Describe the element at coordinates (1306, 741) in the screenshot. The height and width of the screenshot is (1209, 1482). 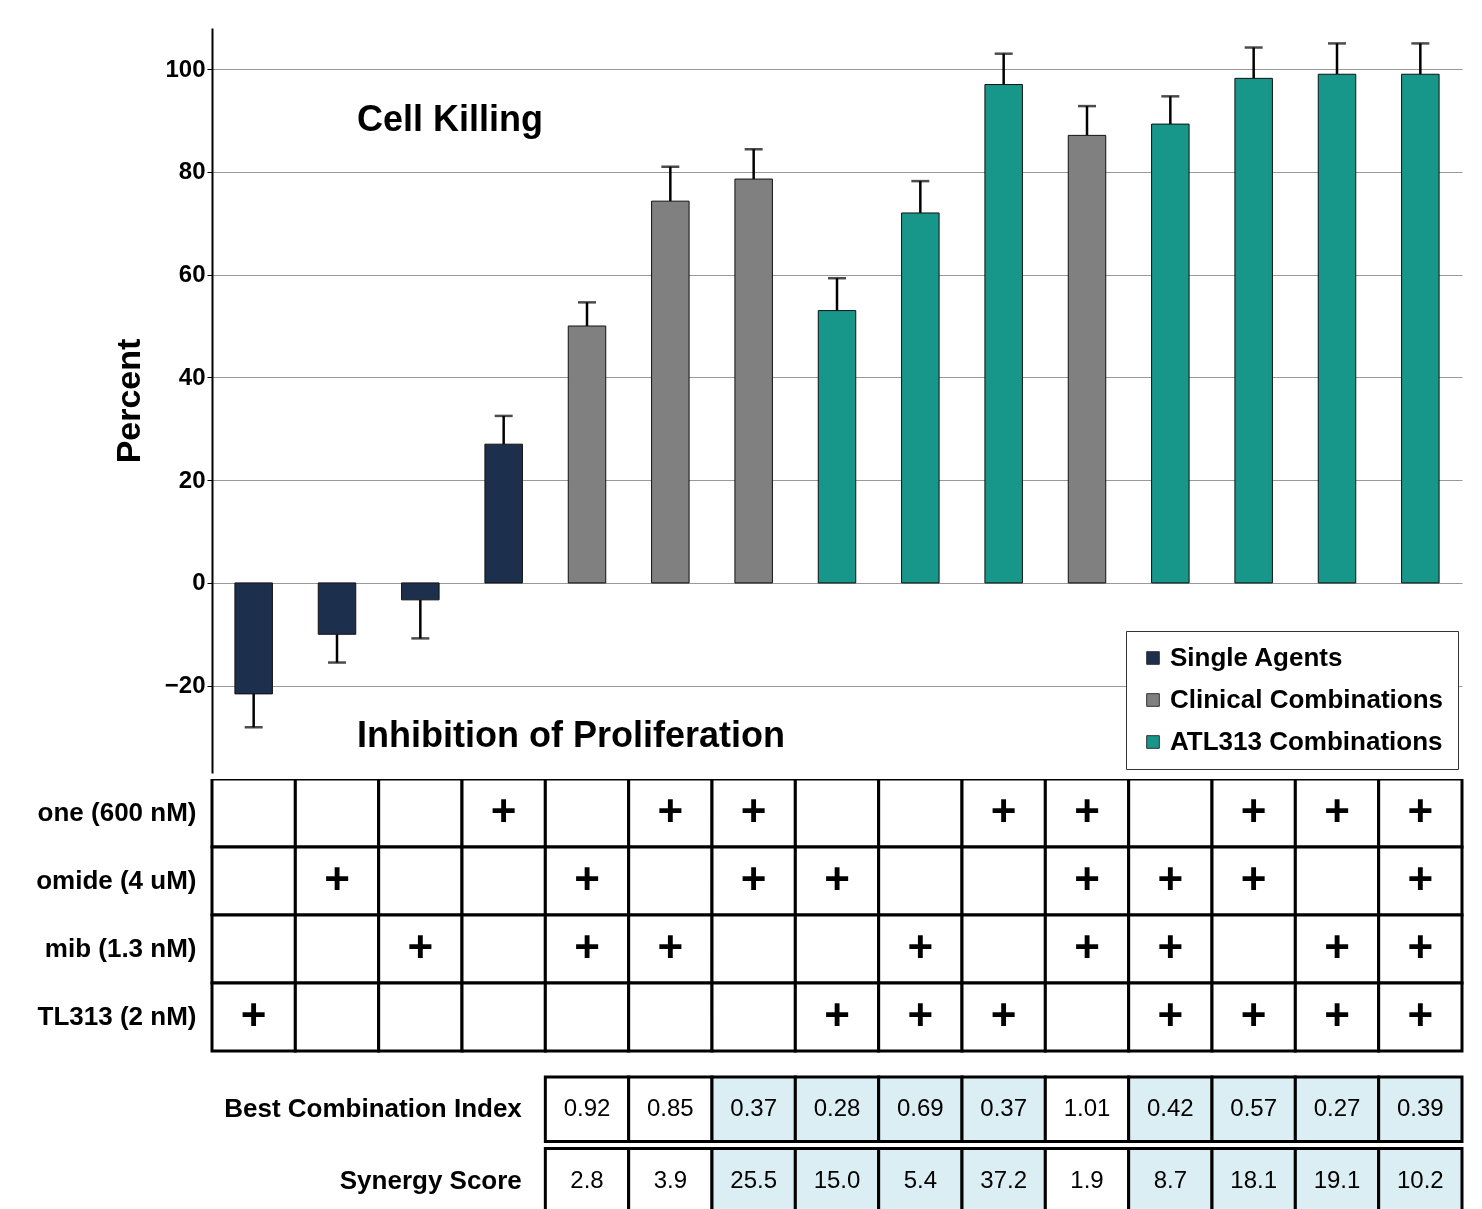
I see `legend-label: ATL313 Combinations` at that location.